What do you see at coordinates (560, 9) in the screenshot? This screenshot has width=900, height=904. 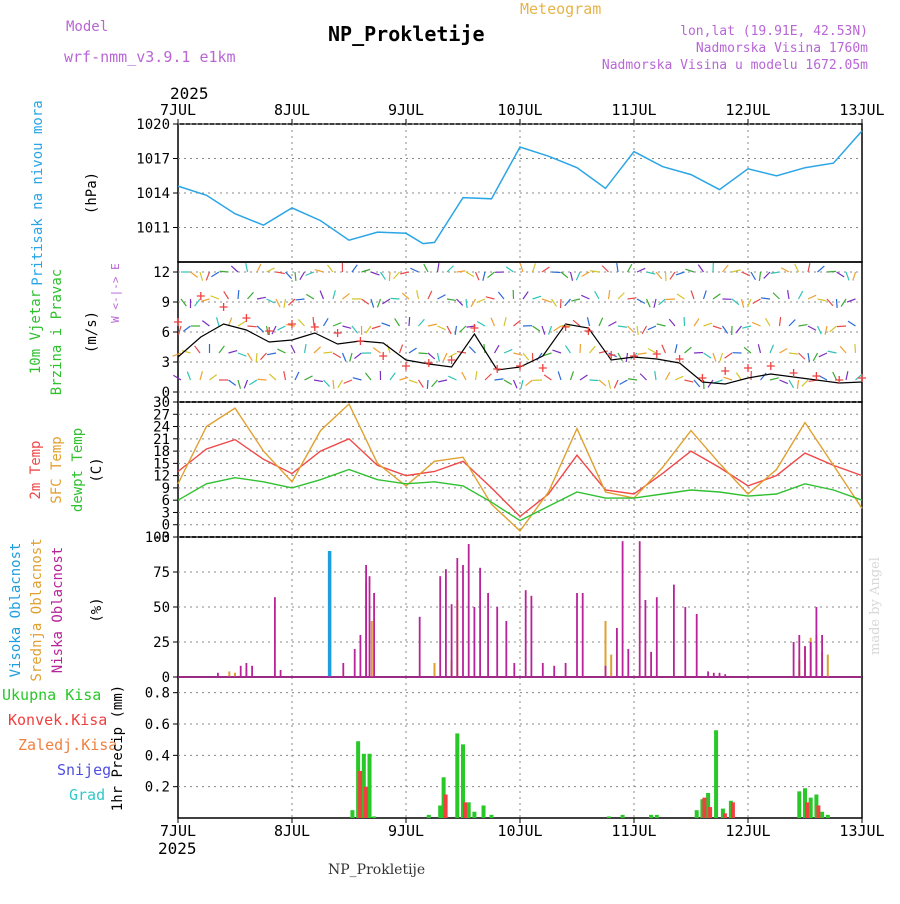 I see `meteogram-subtitle: Meteogram` at bounding box center [560, 9].